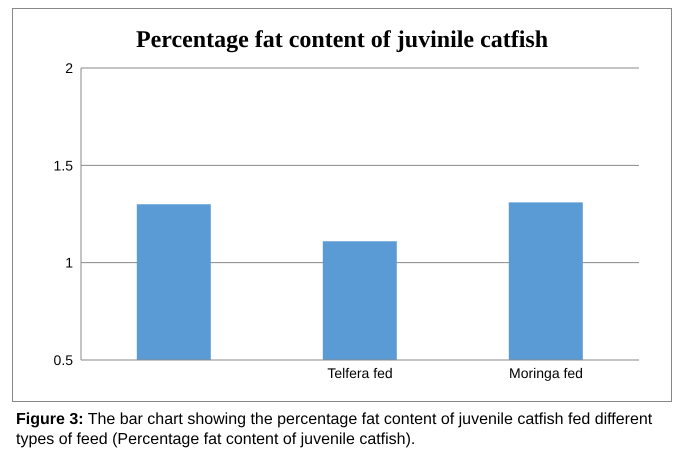  What do you see at coordinates (69, 68) in the screenshot?
I see `y-tick-label: 2` at bounding box center [69, 68].